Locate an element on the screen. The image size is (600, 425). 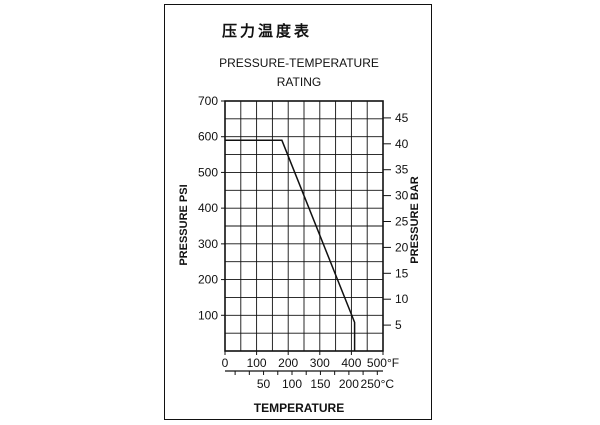
y-right-tick-label: 45 is located at coordinates (402, 118).